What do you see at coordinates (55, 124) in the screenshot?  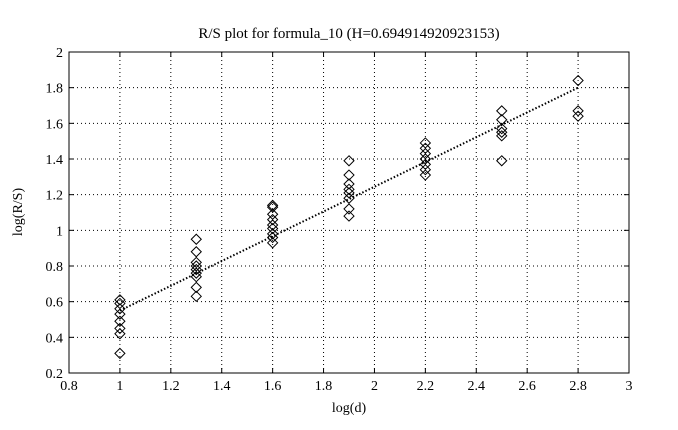 I see `y-tick-label: 1.6` at bounding box center [55, 124].